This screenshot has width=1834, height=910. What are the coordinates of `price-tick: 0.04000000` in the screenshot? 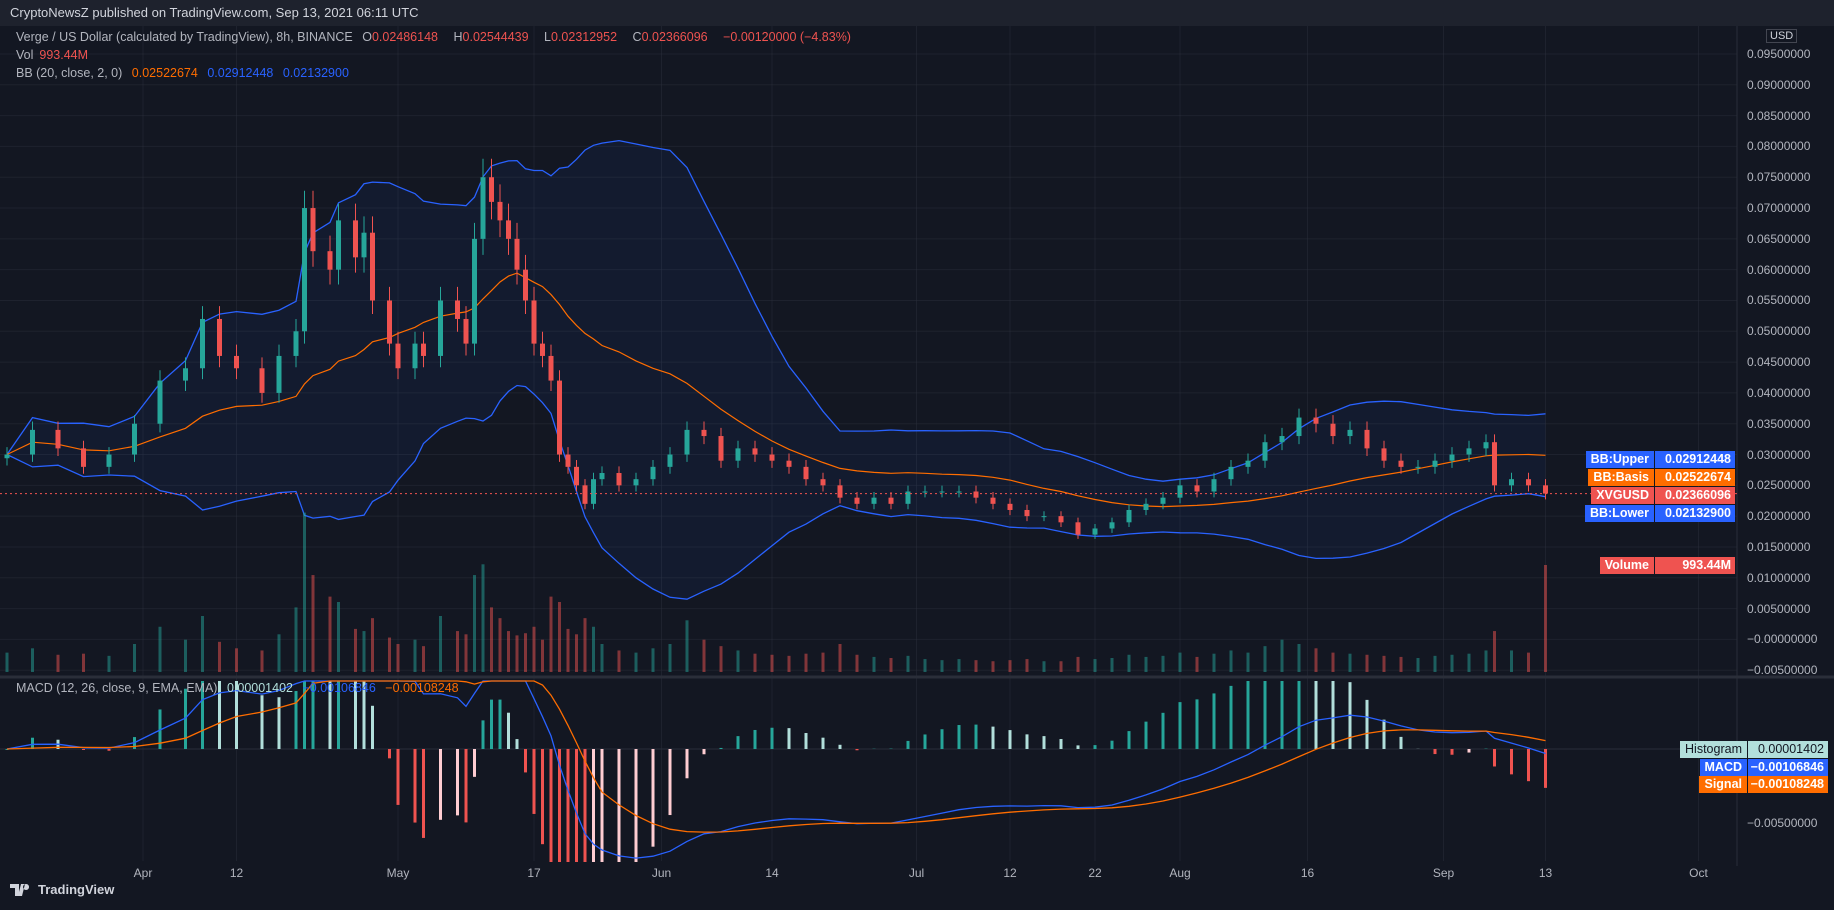 It's located at (1779, 392).